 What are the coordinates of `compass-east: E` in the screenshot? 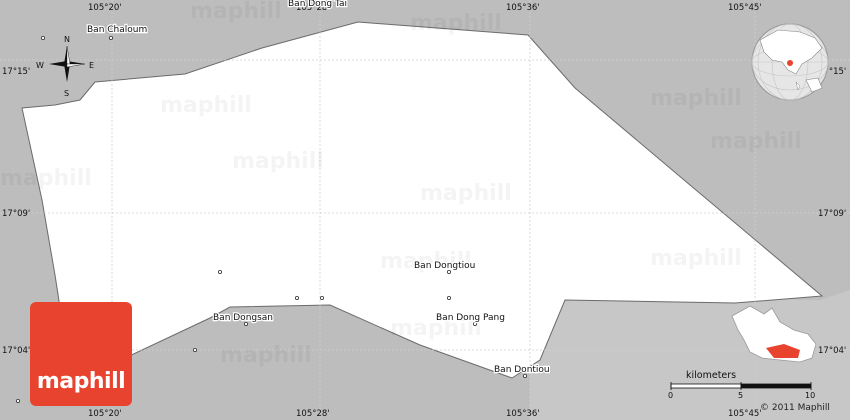 It's located at (91, 65).